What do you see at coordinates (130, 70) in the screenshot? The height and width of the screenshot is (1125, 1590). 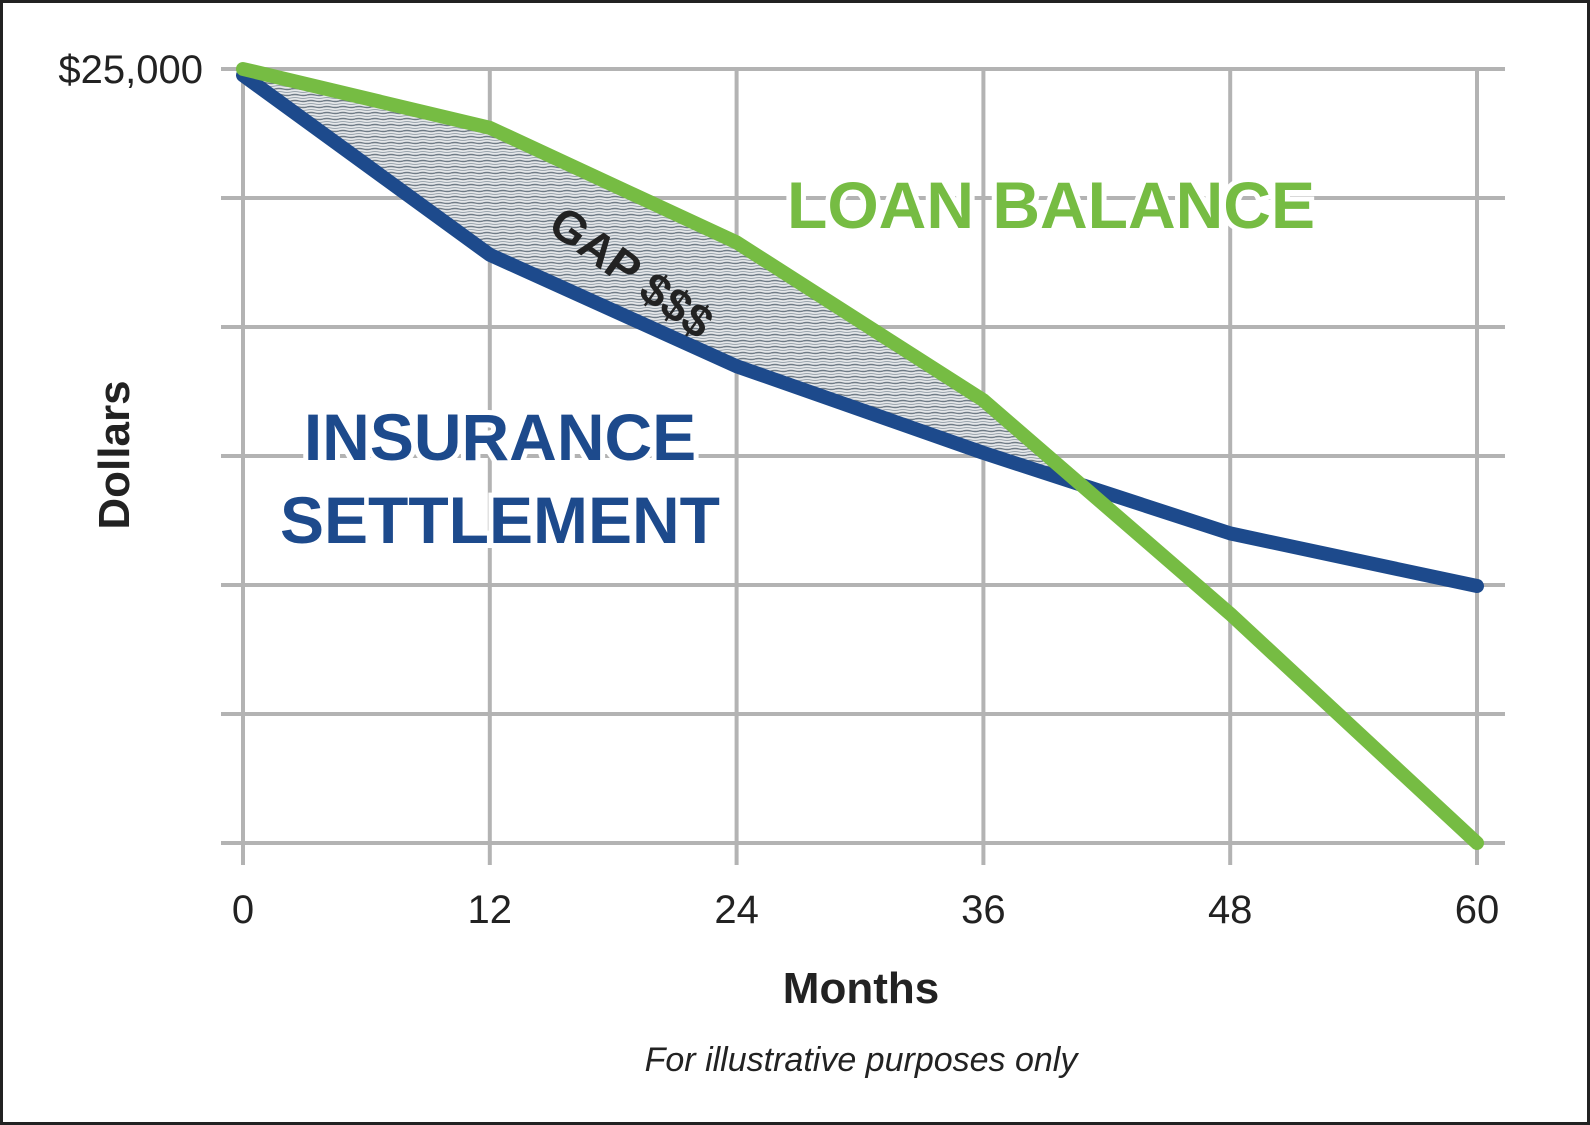 I see `y-tick-label-6: $25,000` at bounding box center [130, 70].